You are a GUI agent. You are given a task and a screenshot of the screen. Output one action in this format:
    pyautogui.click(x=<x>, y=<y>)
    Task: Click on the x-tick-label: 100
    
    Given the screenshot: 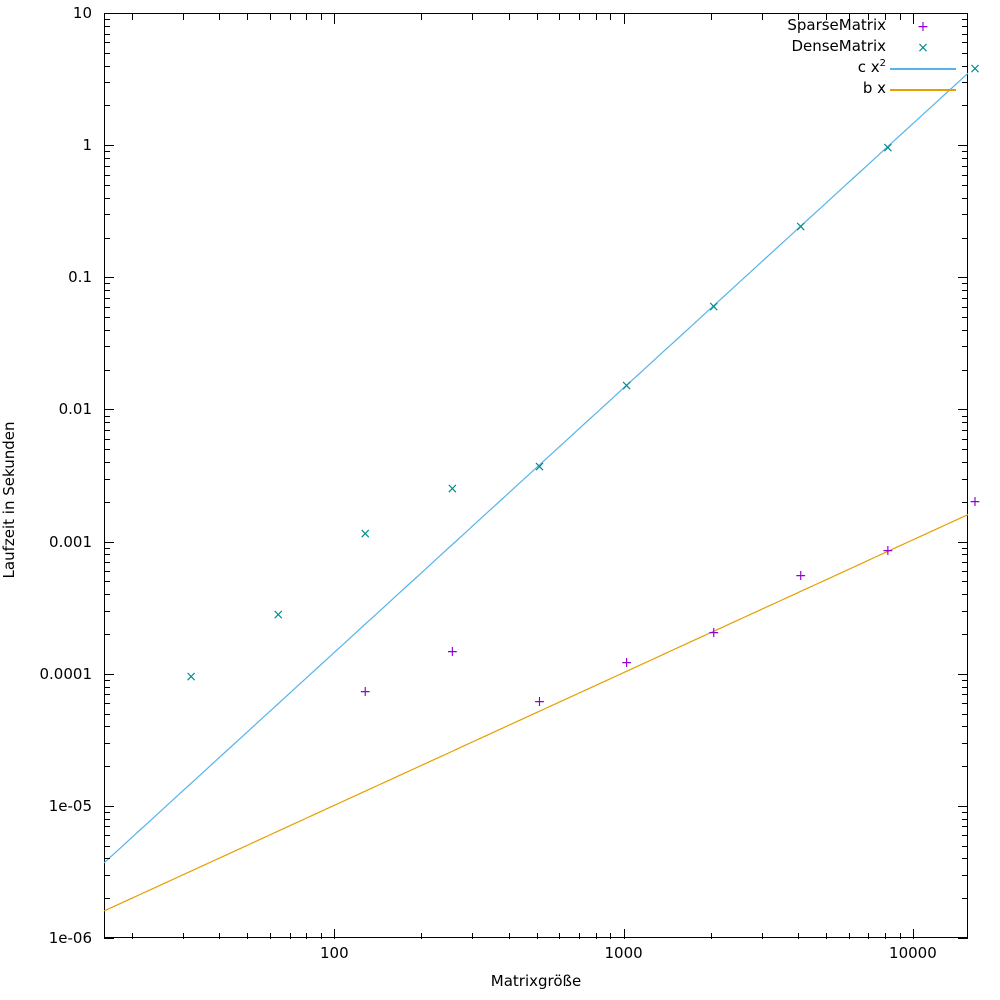 What is the action you would take?
    pyautogui.click(x=334, y=953)
    